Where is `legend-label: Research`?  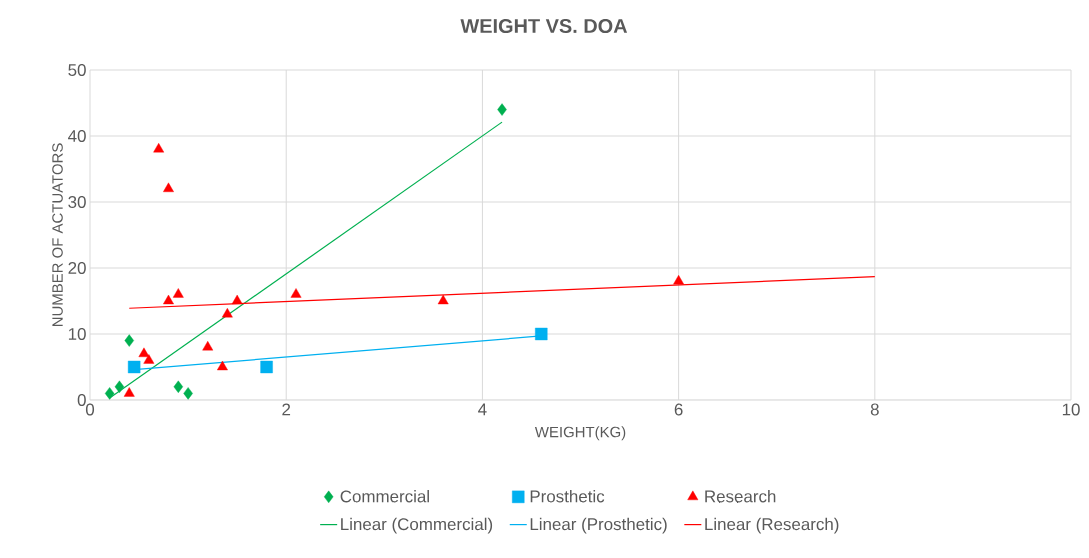 legend-label: Research is located at coordinates (740, 496).